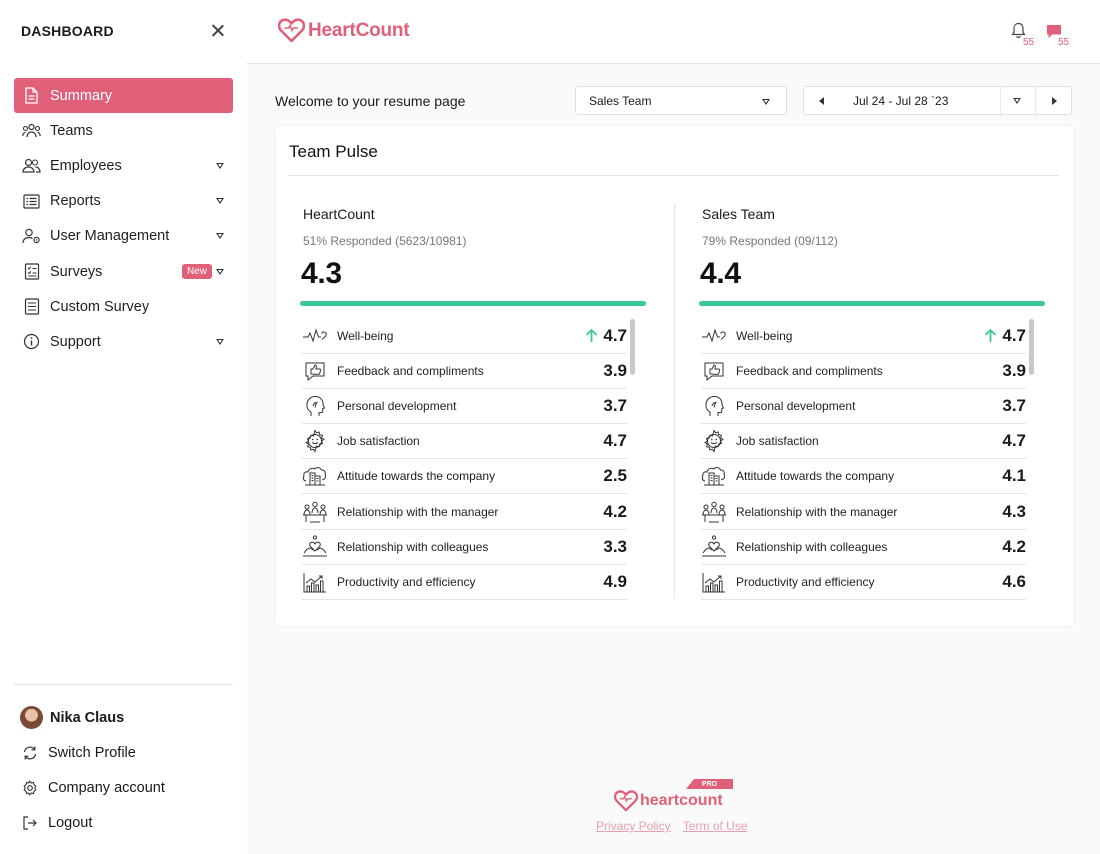 This screenshot has height=854, width=1100. Describe the element at coordinates (123, 306) in the screenshot. I see `sidebar-item-custom-survey: Custom Survey` at that location.